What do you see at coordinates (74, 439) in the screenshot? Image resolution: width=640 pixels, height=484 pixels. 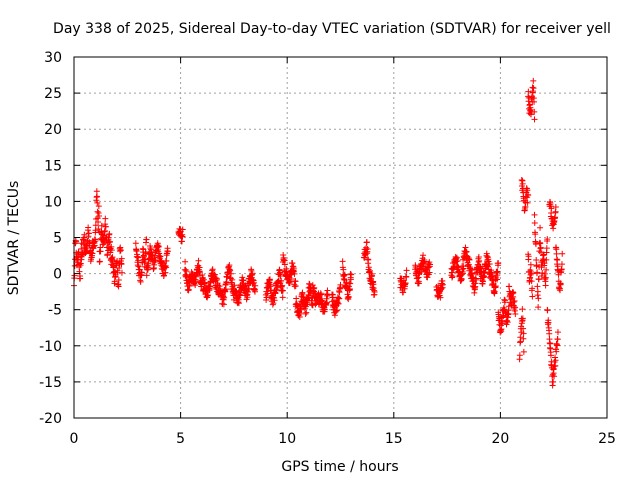 I see `x-tick-label: 0` at bounding box center [74, 439].